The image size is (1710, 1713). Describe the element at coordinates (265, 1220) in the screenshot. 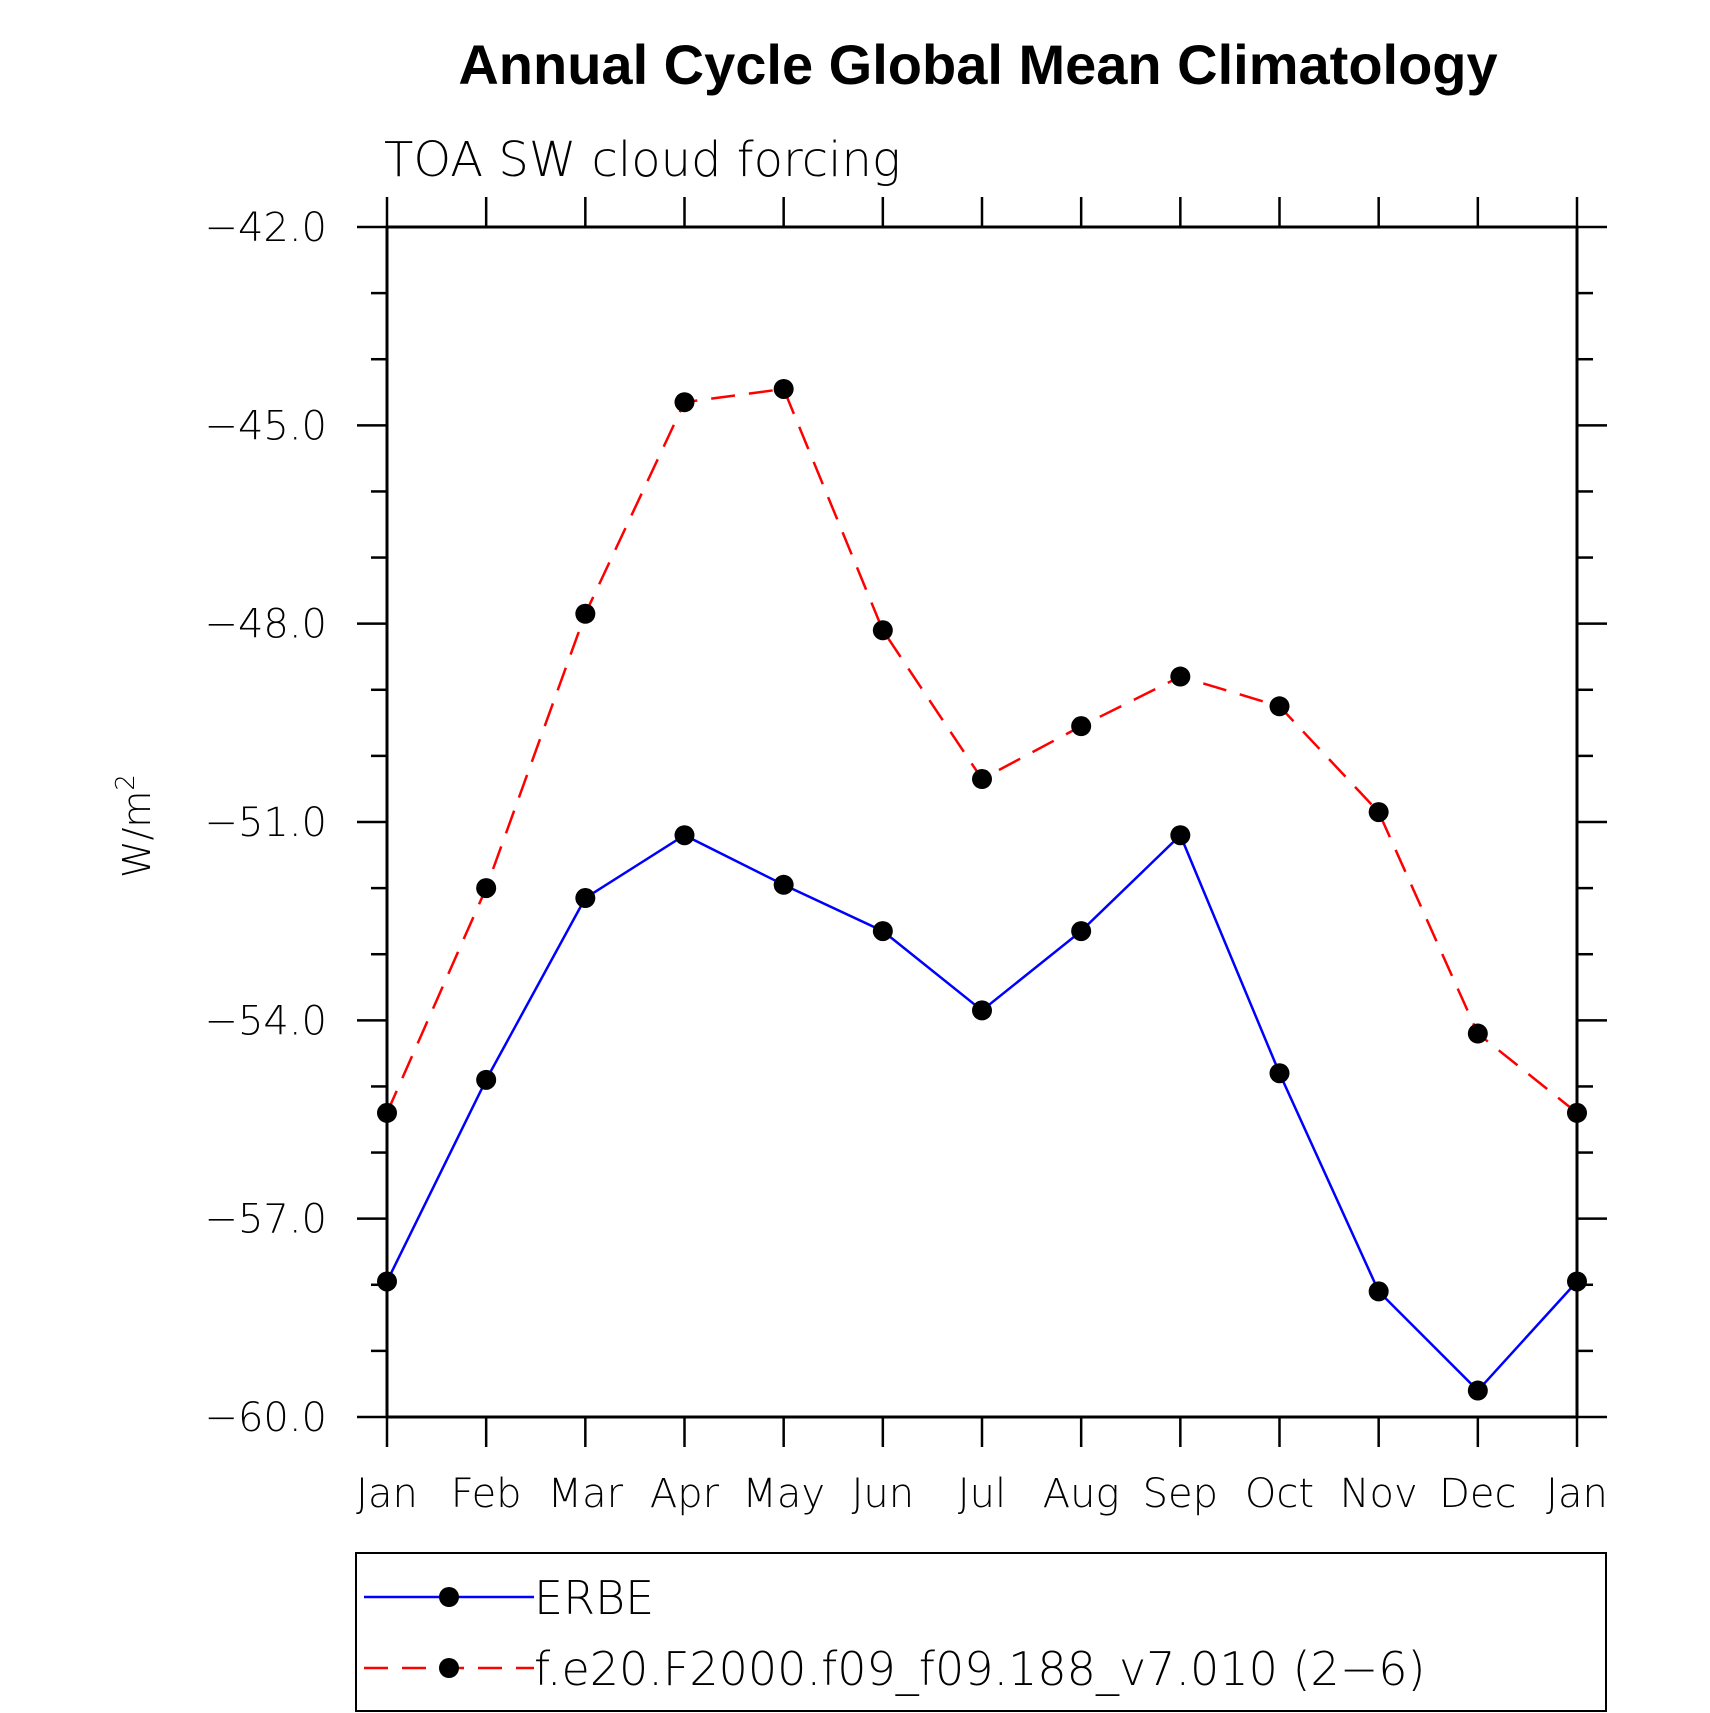

I see `y-tick-label: −57.0` at that location.